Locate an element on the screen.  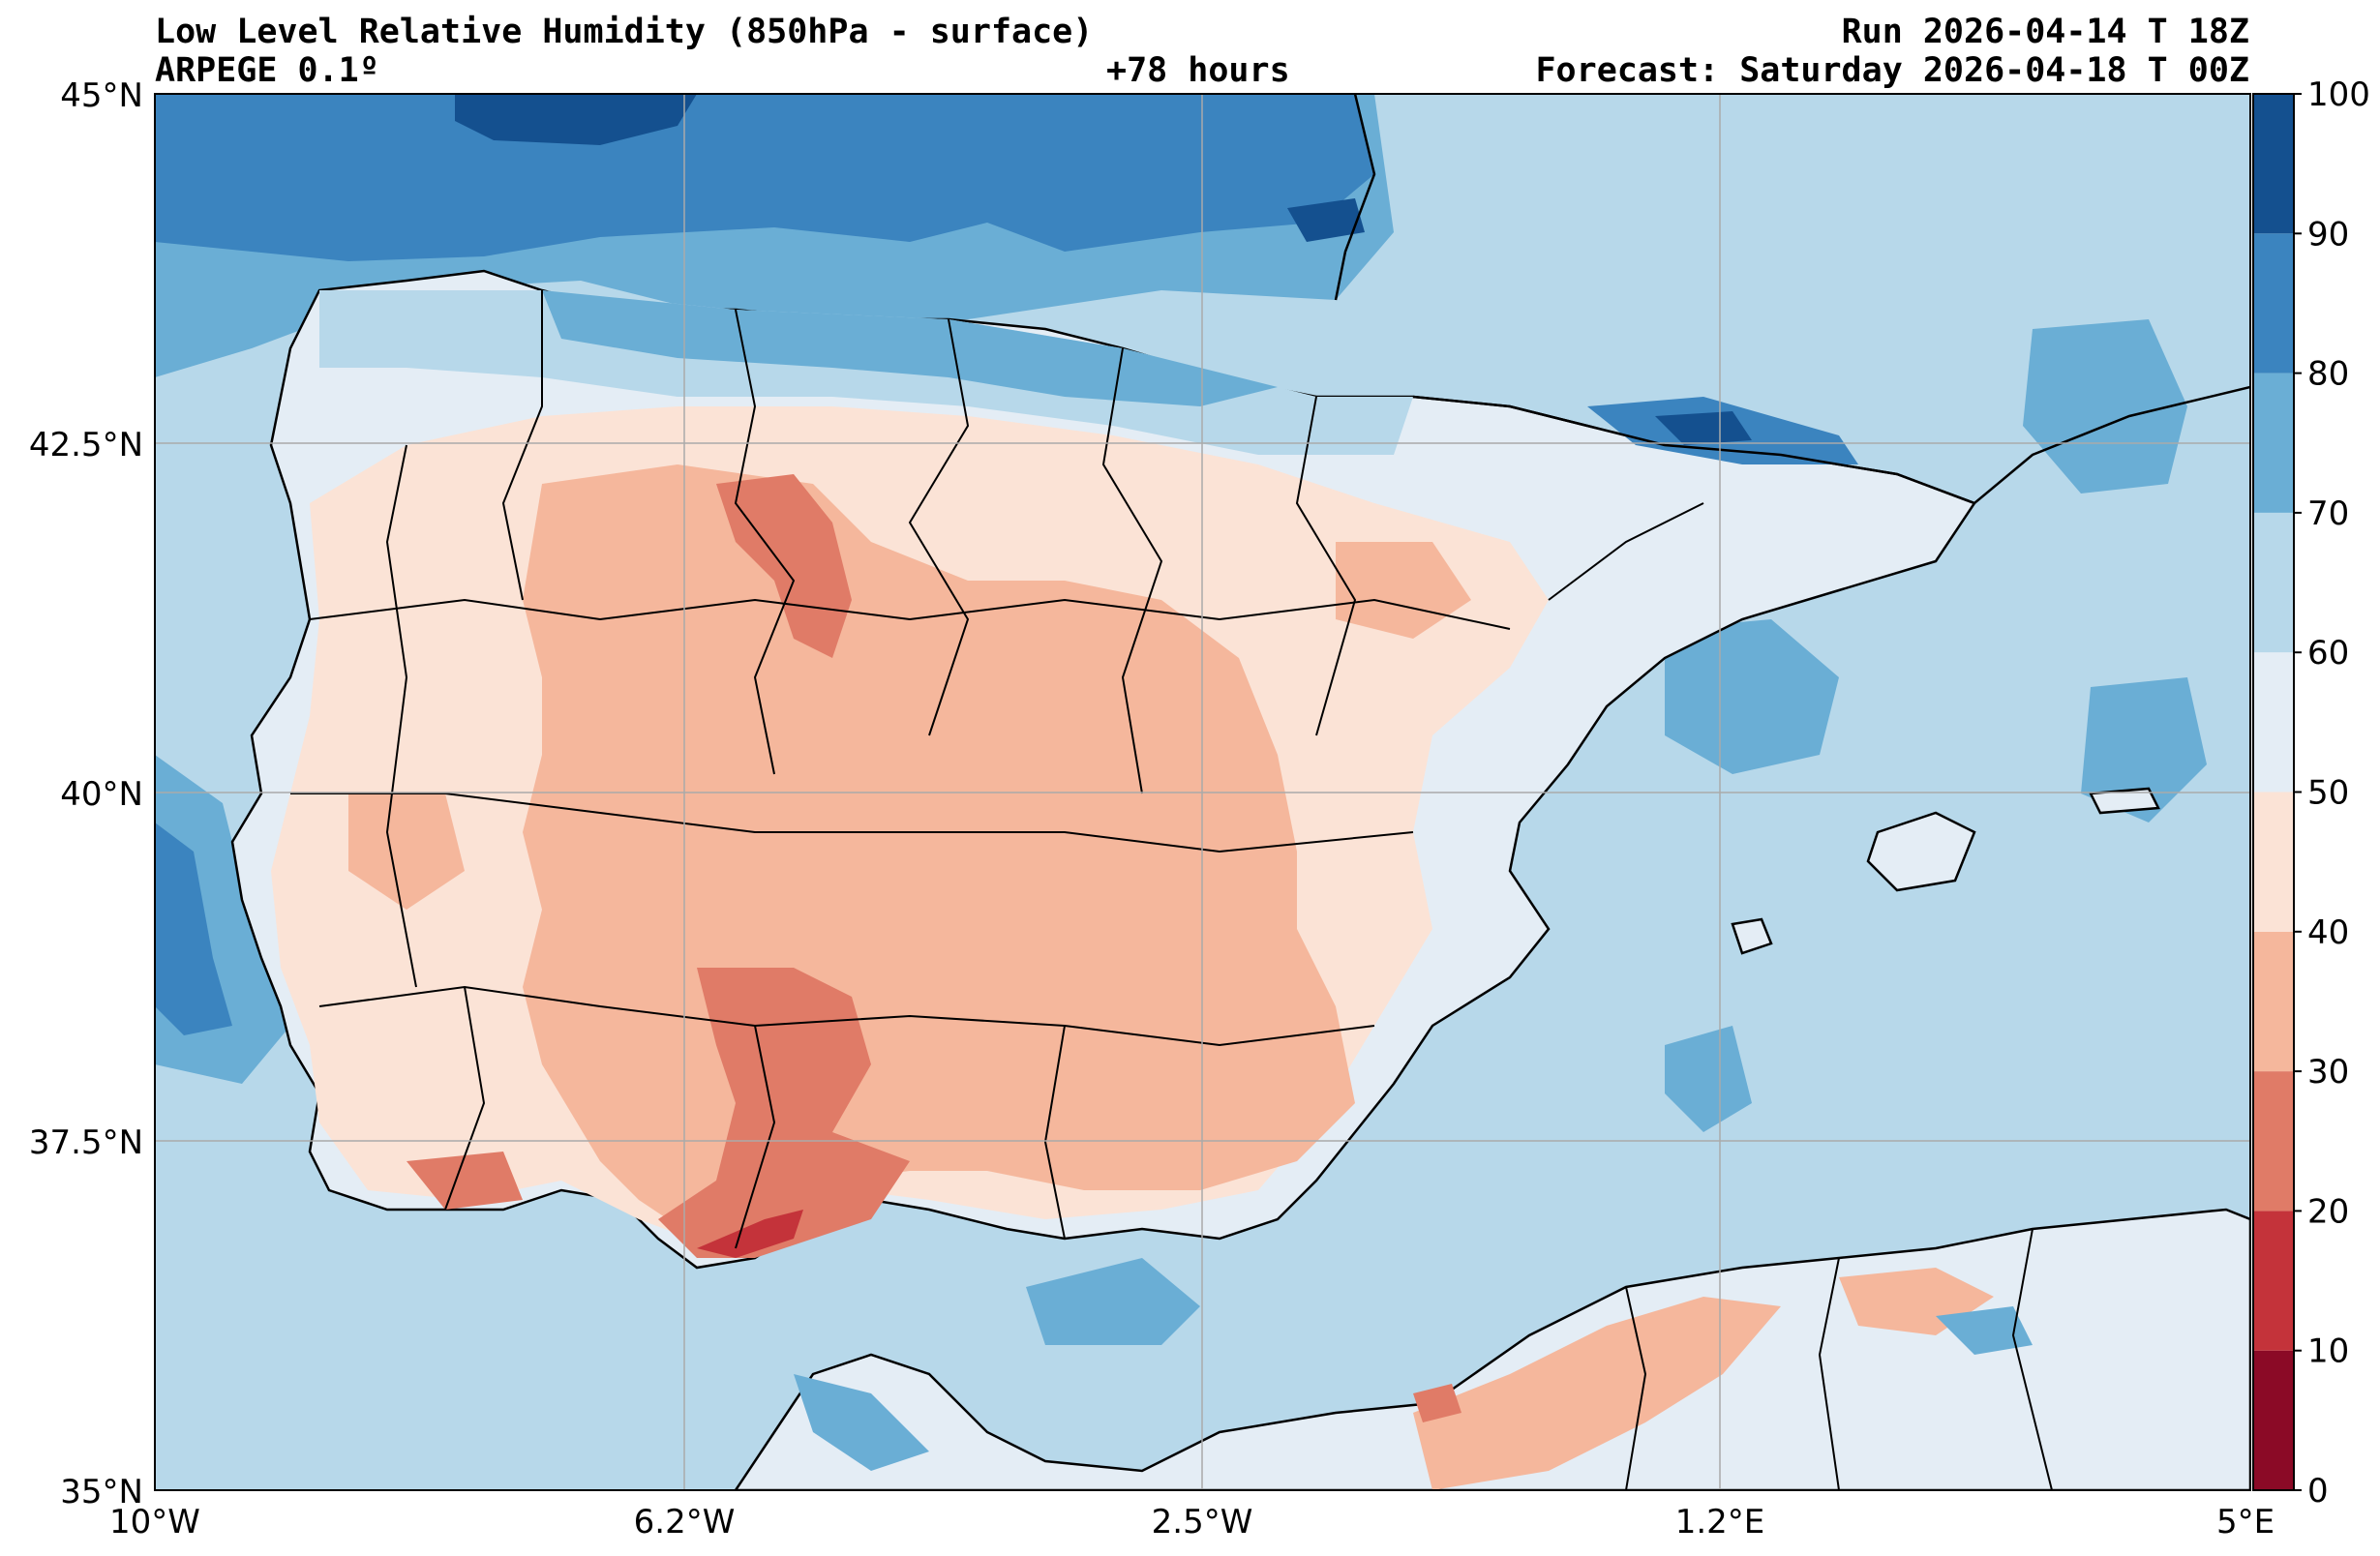
longitude-axis: 10°W 6.2°W 2.5°W 1.2°E 5°E is located at coordinates (1192, 1522).